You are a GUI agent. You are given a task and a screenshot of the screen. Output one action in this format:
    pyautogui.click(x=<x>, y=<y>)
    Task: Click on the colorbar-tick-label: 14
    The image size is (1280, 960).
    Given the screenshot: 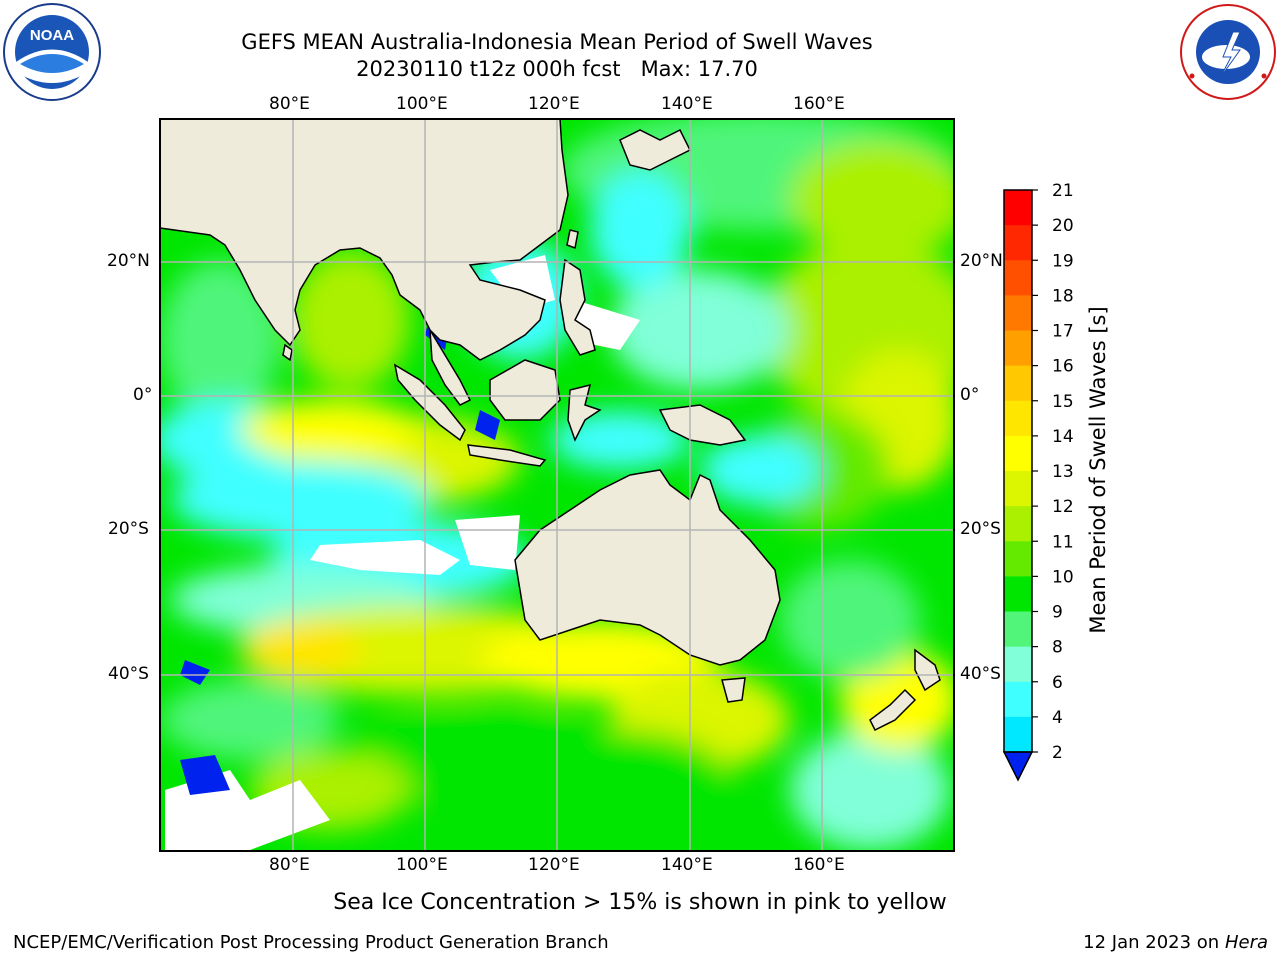 What is the action you would take?
    pyautogui.click(x=1063, y=437)
    